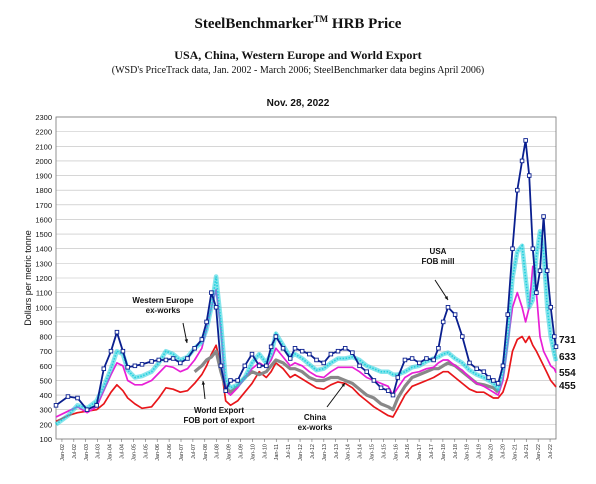 This screenshot has width=596, height=484. What do you see at coordinates (163, 310) in the screenshot?
I see `annotation-label-line2: ex-works` at bounding box center [163, 310].